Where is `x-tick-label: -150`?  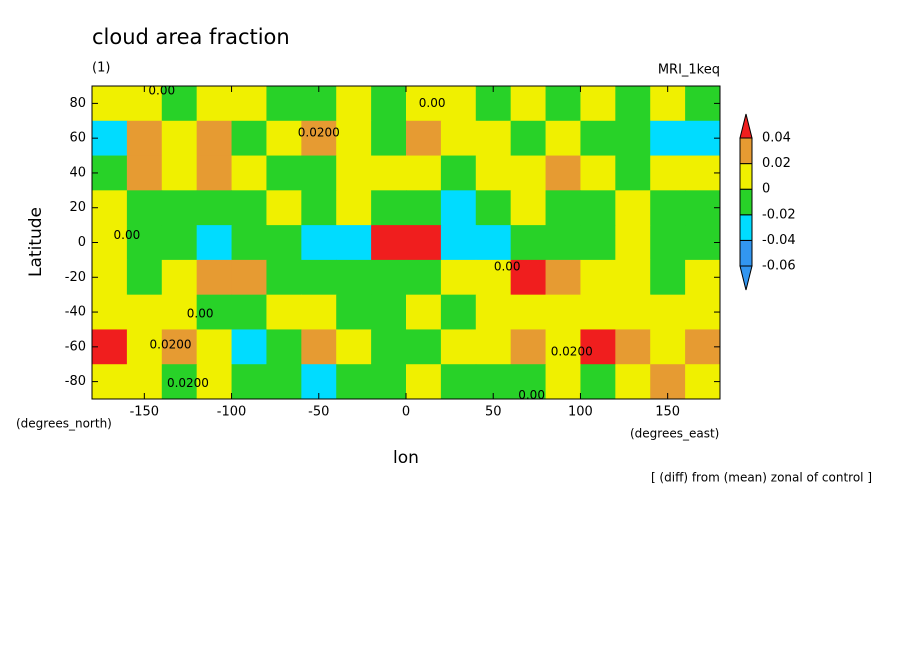
x-tick-label: -150 is located at coordinates (145, 412).